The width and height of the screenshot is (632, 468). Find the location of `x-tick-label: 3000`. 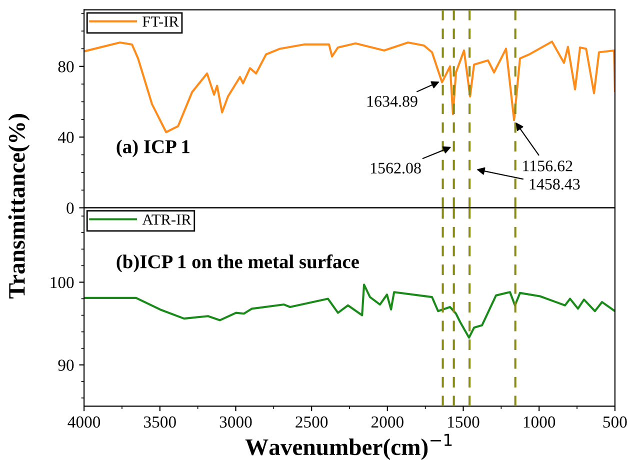

x-tick-label: 3000 is located at coordinates (236, 422).